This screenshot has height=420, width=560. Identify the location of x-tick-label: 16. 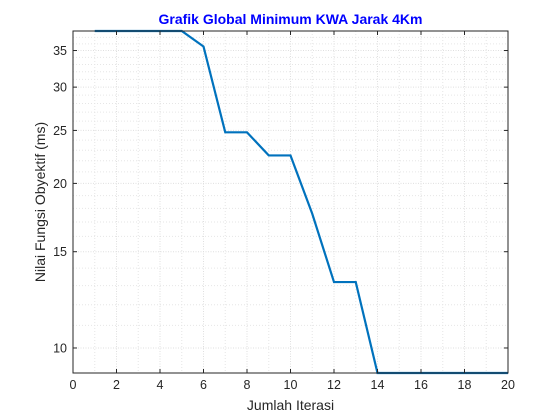
(421, 385).